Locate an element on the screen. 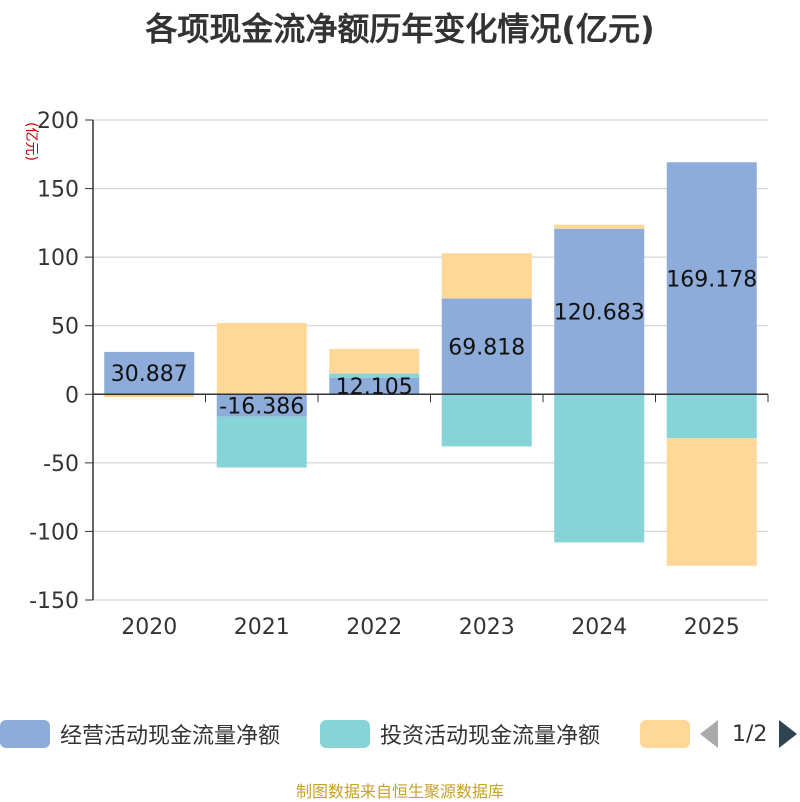  y-tick-label: -150 is located at coordinates (54, 601).